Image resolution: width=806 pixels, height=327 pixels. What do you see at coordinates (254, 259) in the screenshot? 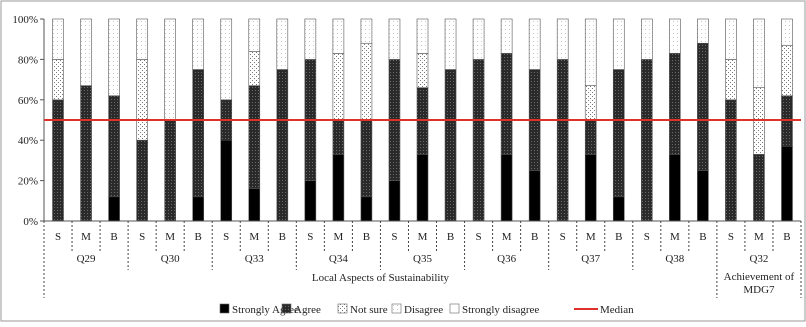
I see `x-group-label: Q33` at bounding box center [254, 259].